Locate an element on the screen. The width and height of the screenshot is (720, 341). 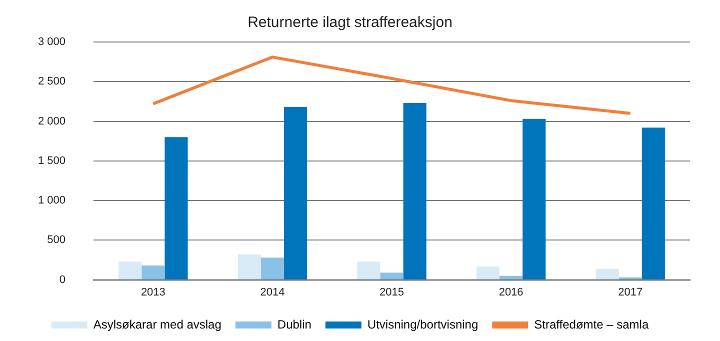
y-tick-label: 1 000 is located at coordinates (52, 200).